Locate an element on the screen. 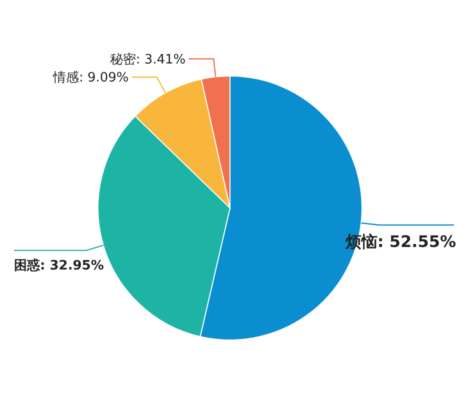 This screenshot has width=468, height=414. slice-label: 秘密: 3.41% is located at coordinates (148, 60).